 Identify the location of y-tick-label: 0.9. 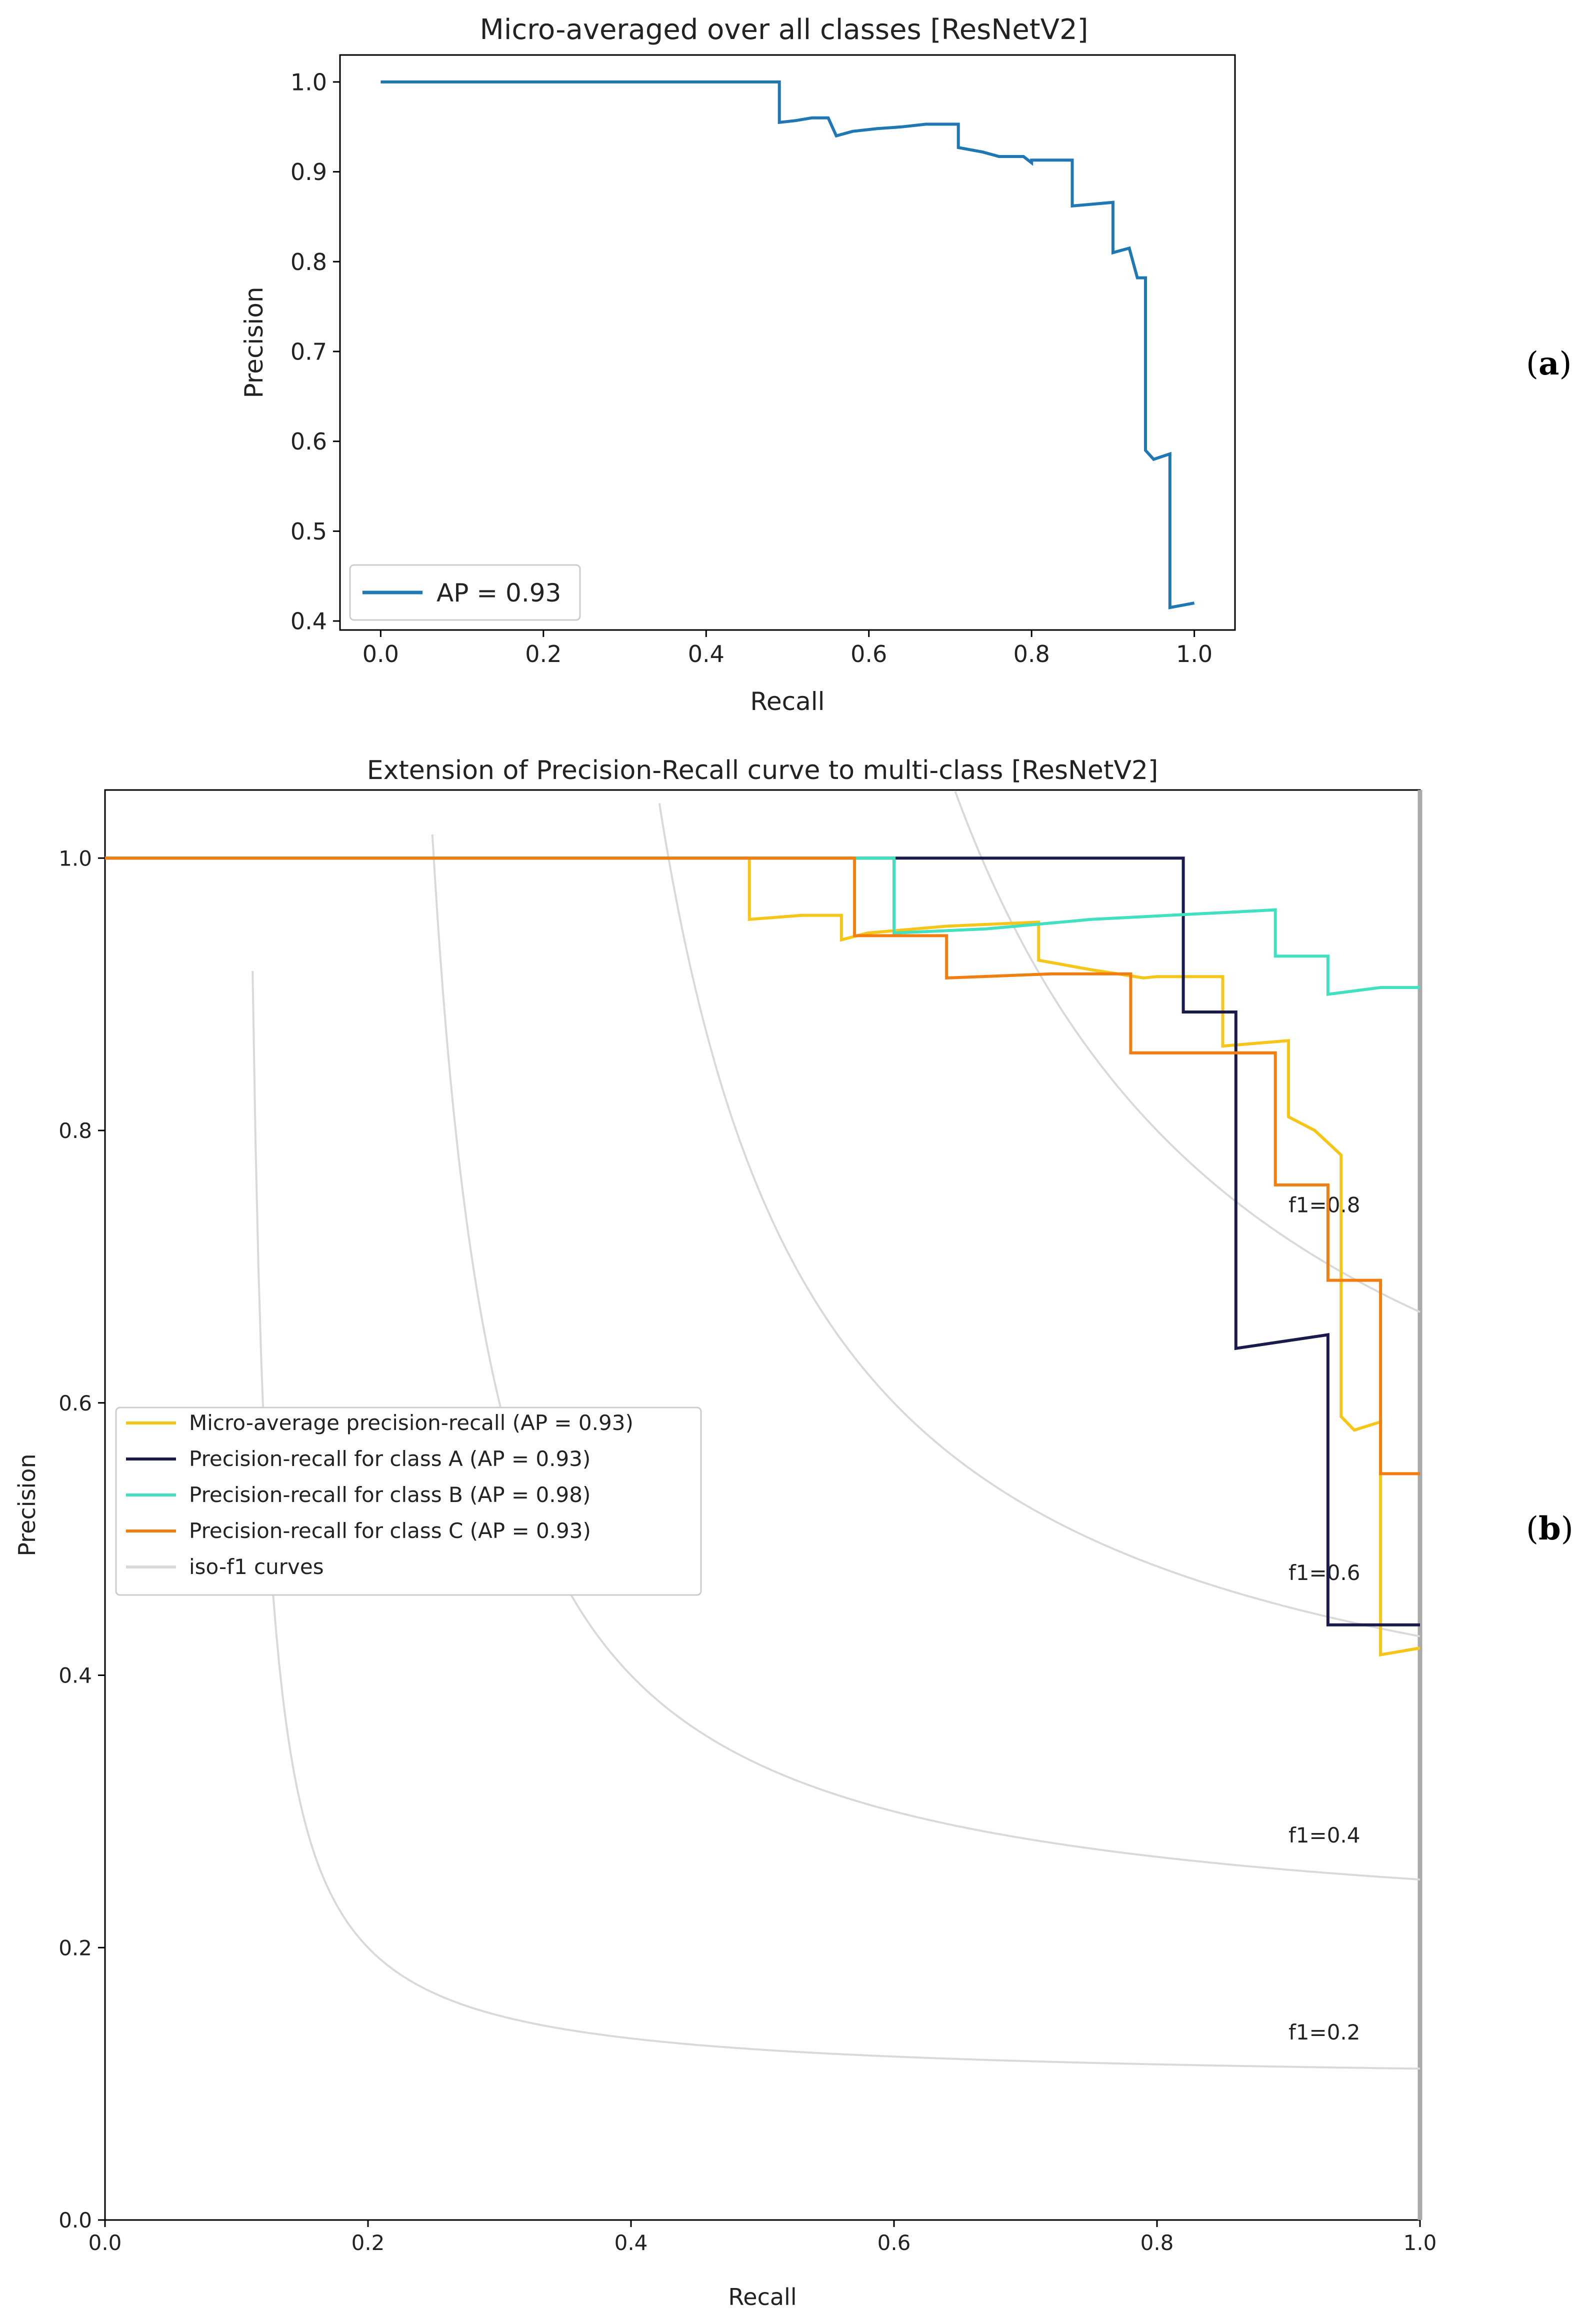
(308, 172).